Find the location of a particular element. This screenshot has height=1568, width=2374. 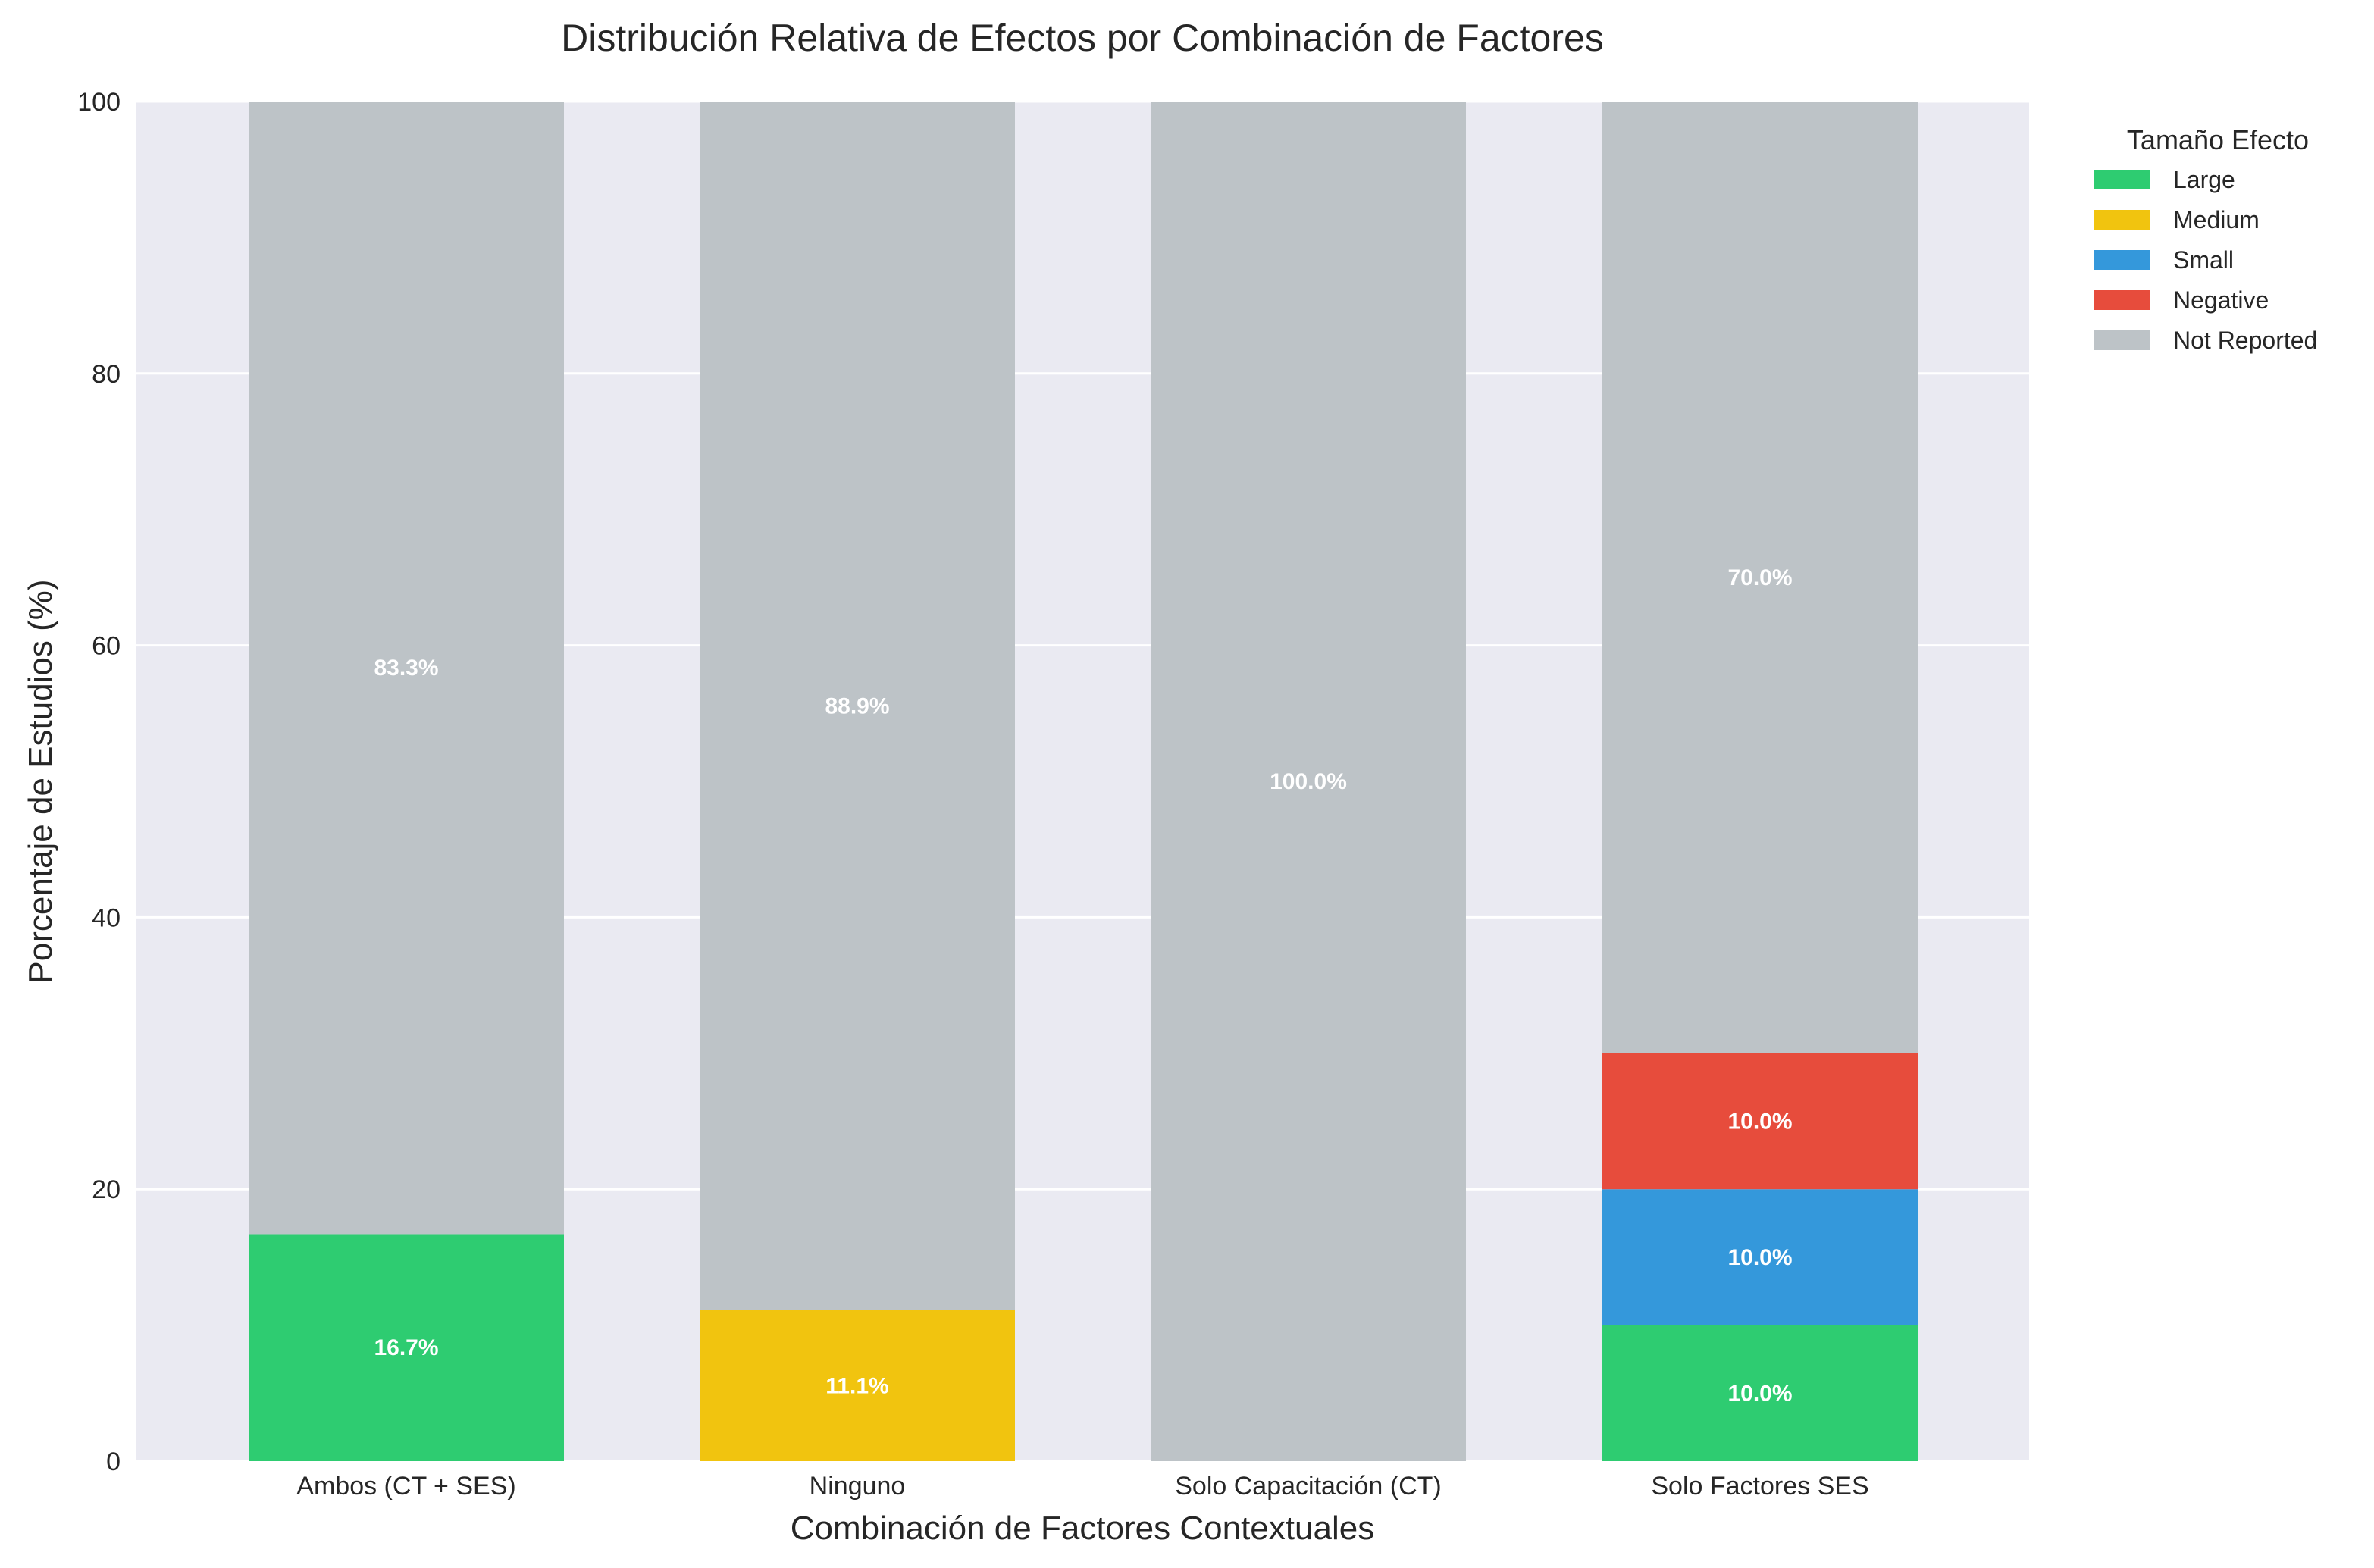

data-label: 88.9% is located at coordinates (857, 705).